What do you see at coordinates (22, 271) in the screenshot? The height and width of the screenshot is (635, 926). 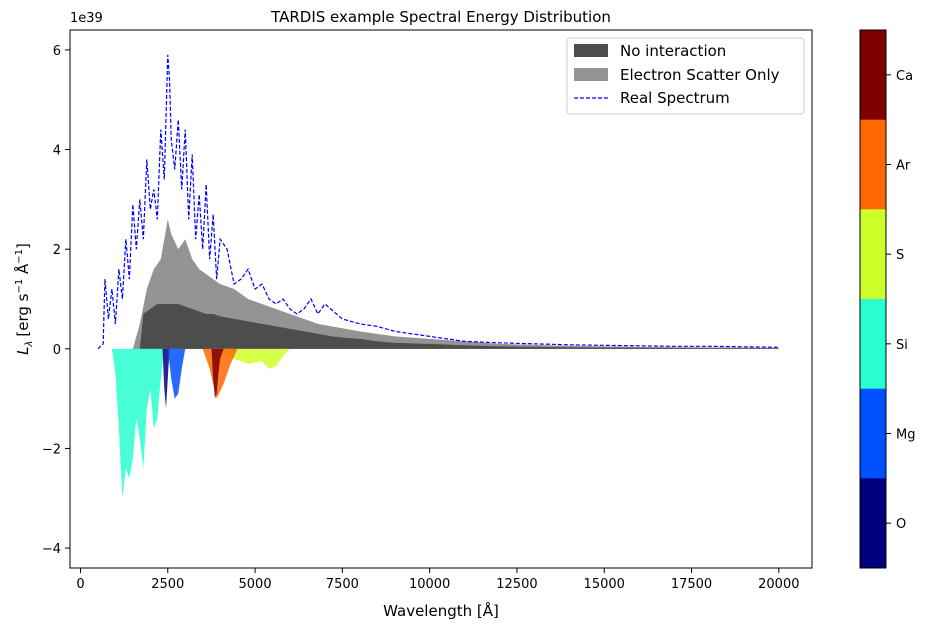 I see `y-label-mid: Å` at bounding box center [22, 271].